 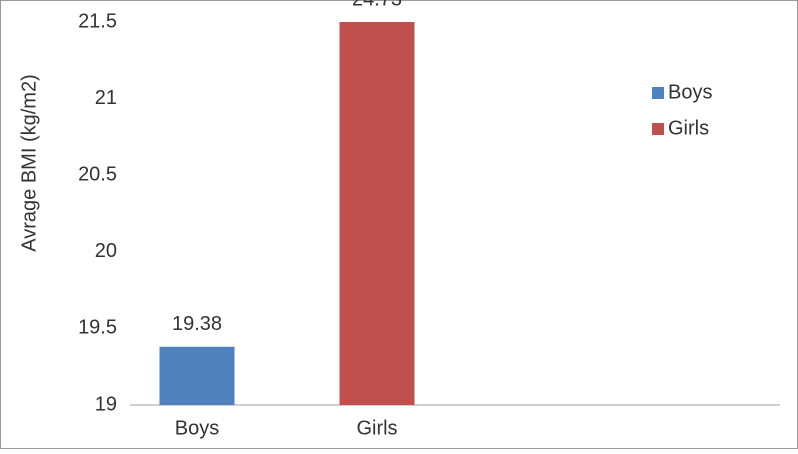 What do you see at coordinates (377, 5) in the screenshot?
I see `data-label: 24.73` at bounding box center [377, 5].